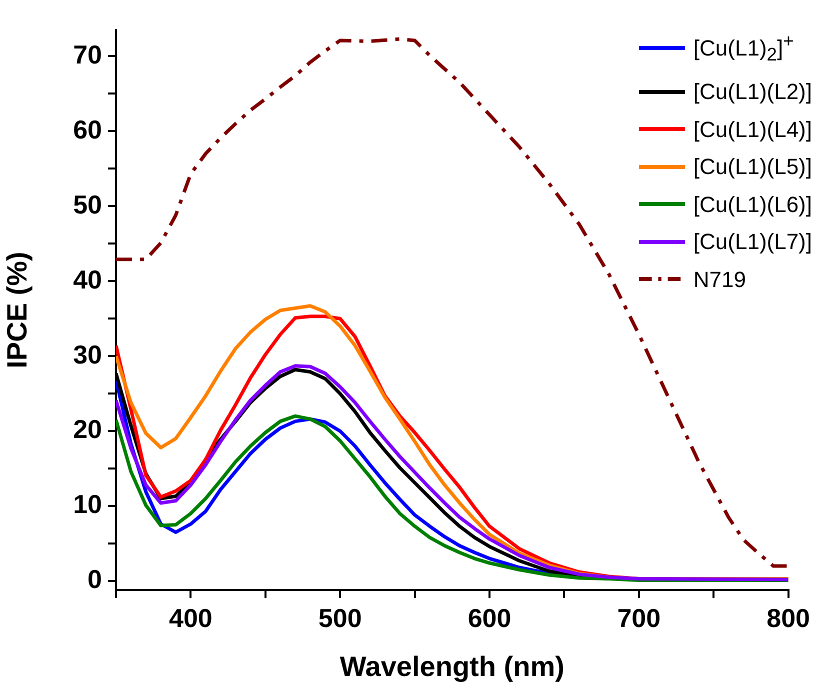 This screenshot has width=816, height=689. I want to click on x-tick-label: 800, so click(788, 617).